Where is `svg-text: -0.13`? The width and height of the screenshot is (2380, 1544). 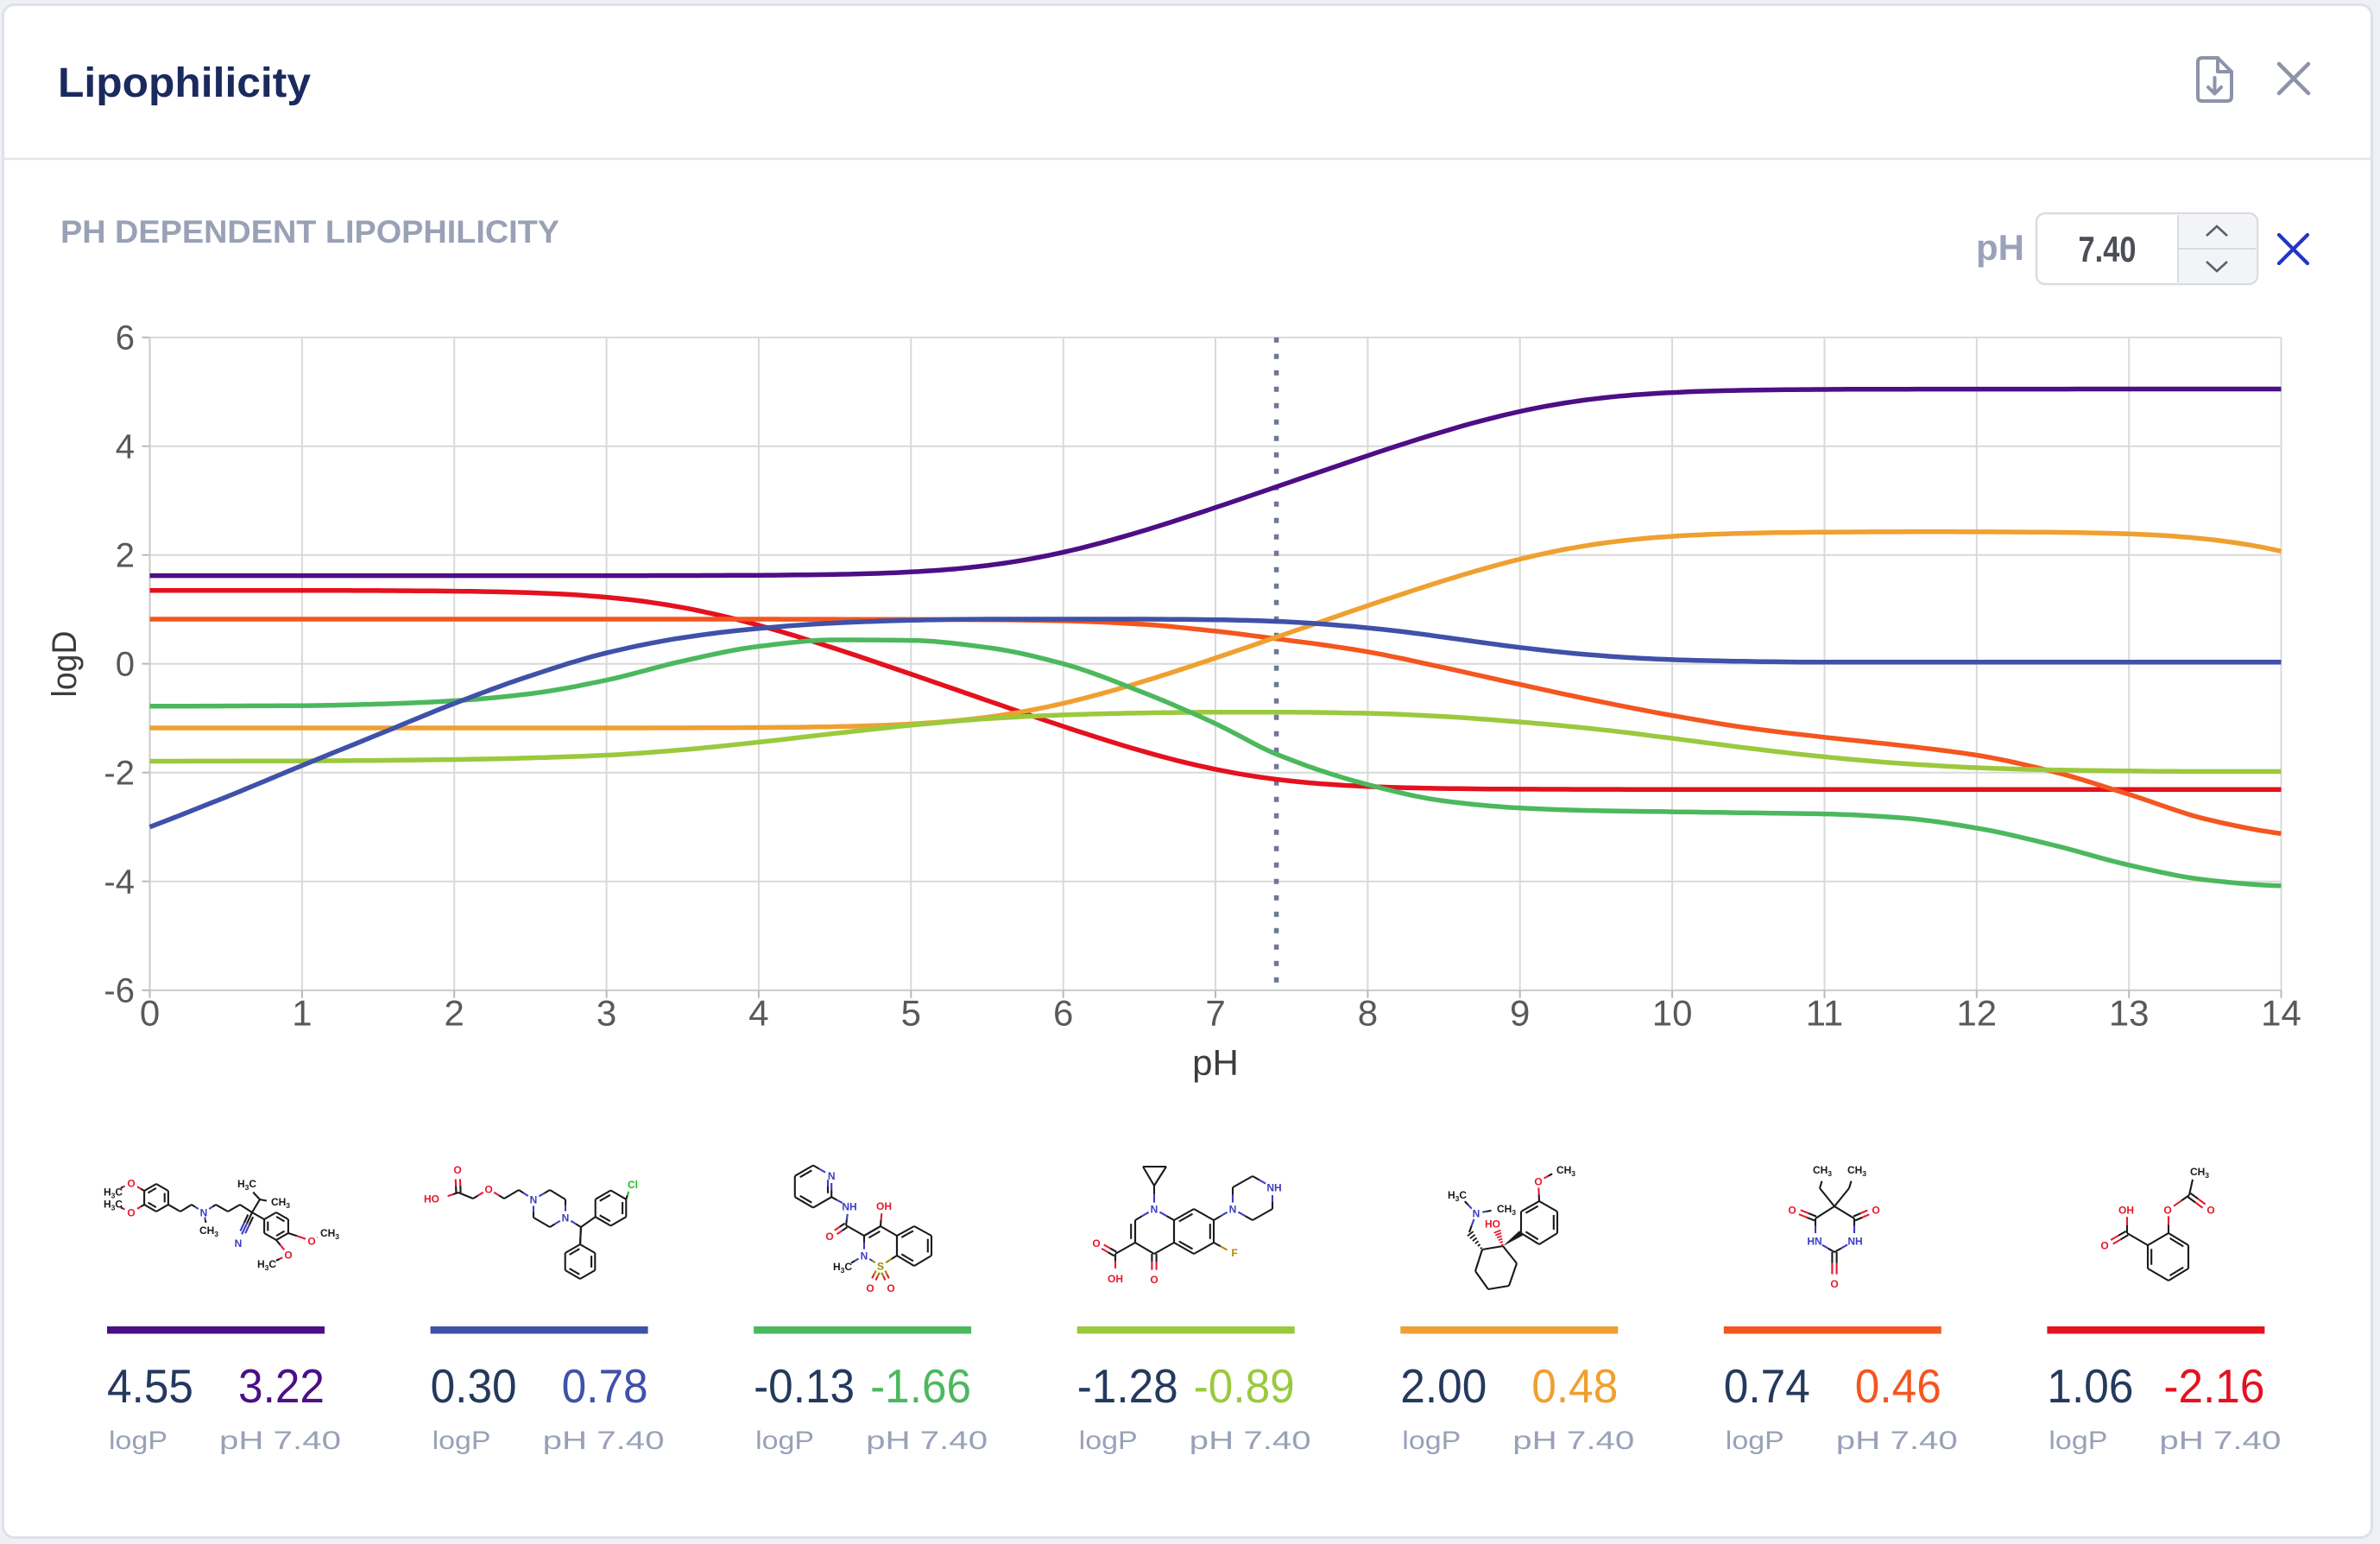
svg-text: -0.13 is located at coordinates (804, 1386).